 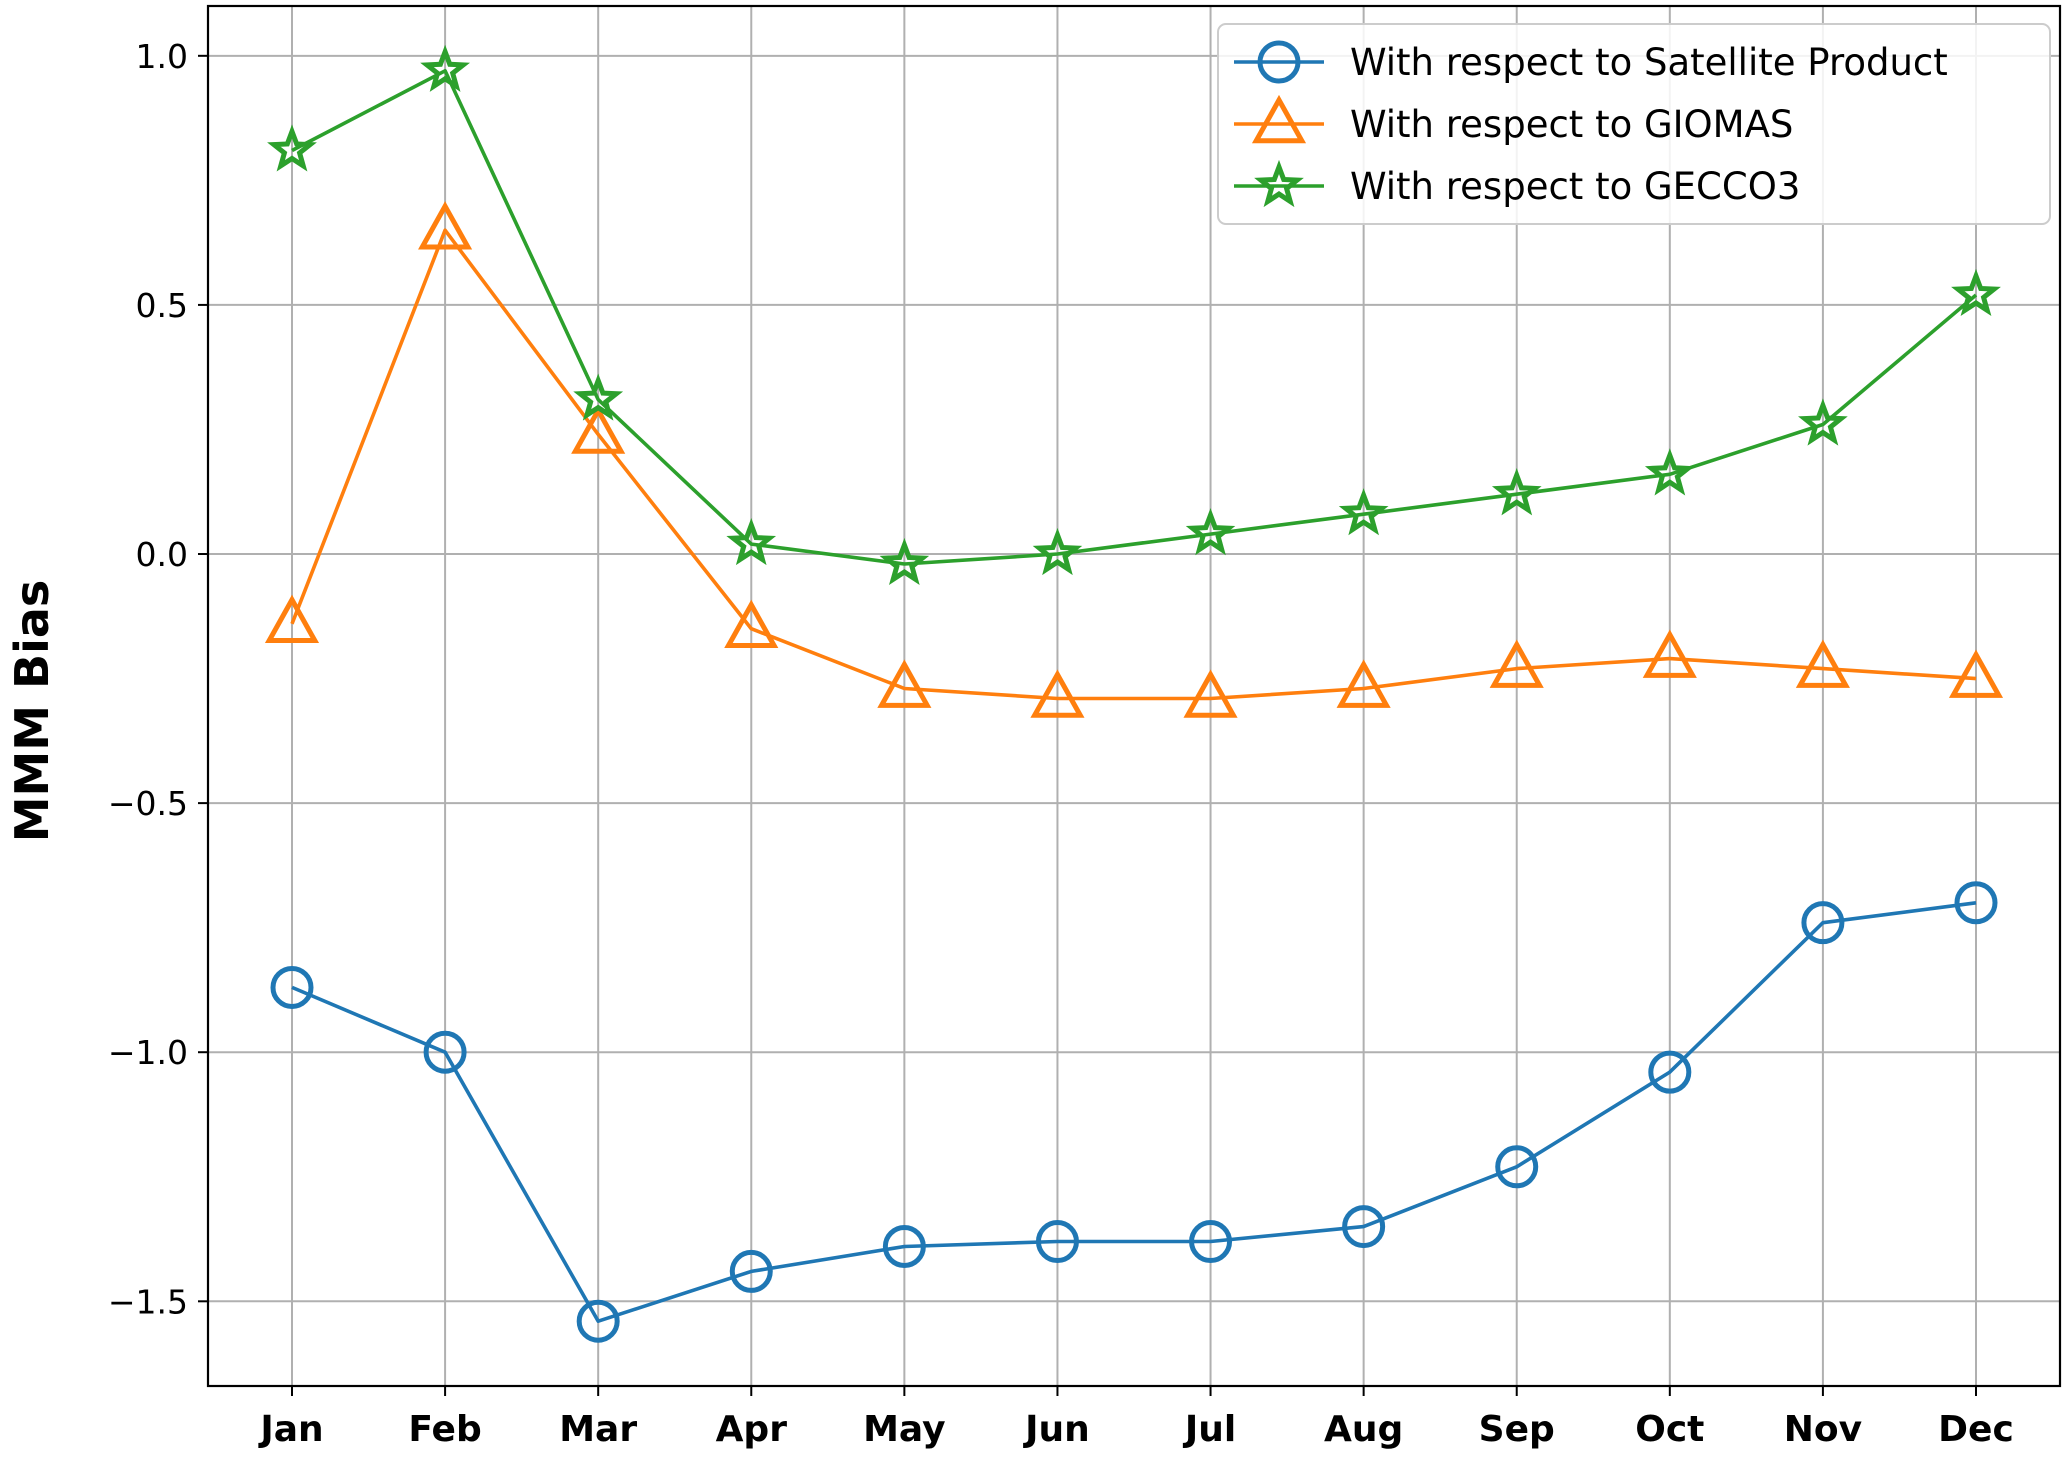 I want to click on x-tick-label: Feb, so click(x=444, y=1429).